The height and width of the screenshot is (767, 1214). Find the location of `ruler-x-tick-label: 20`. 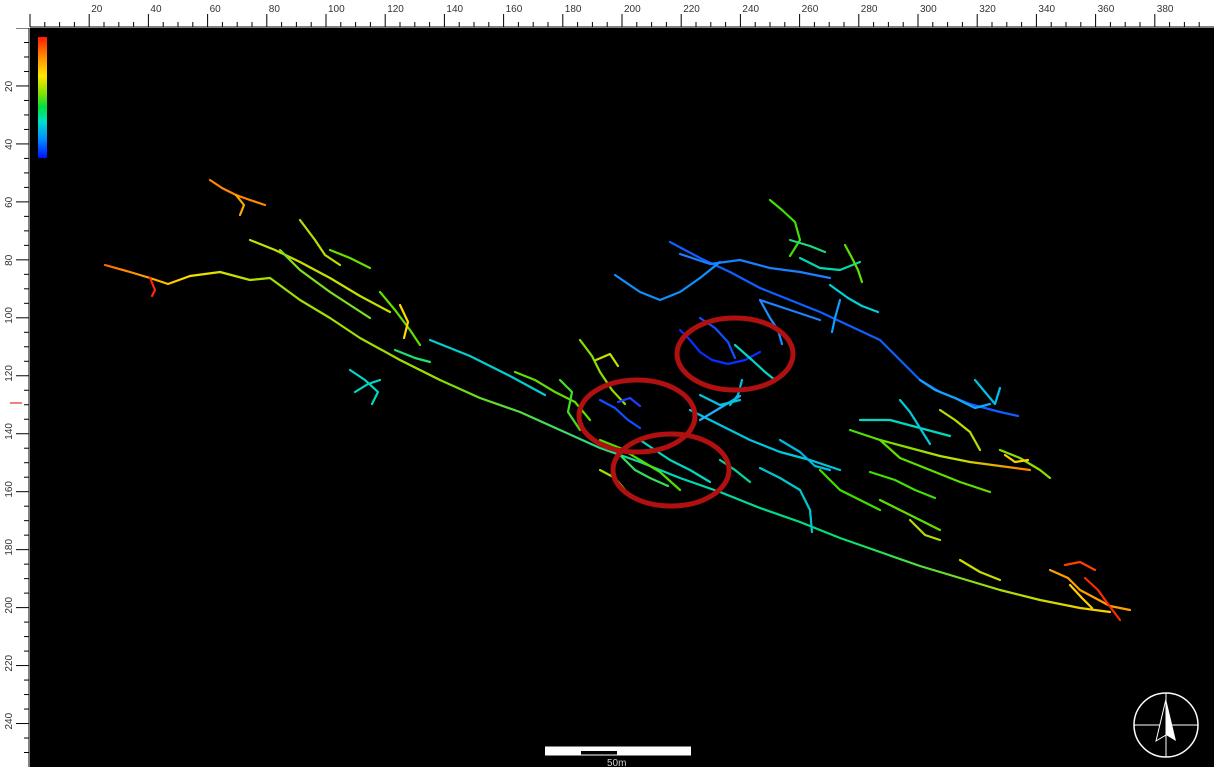

ruler-x-tick-label: 20 is located at coordinates (97, 9).